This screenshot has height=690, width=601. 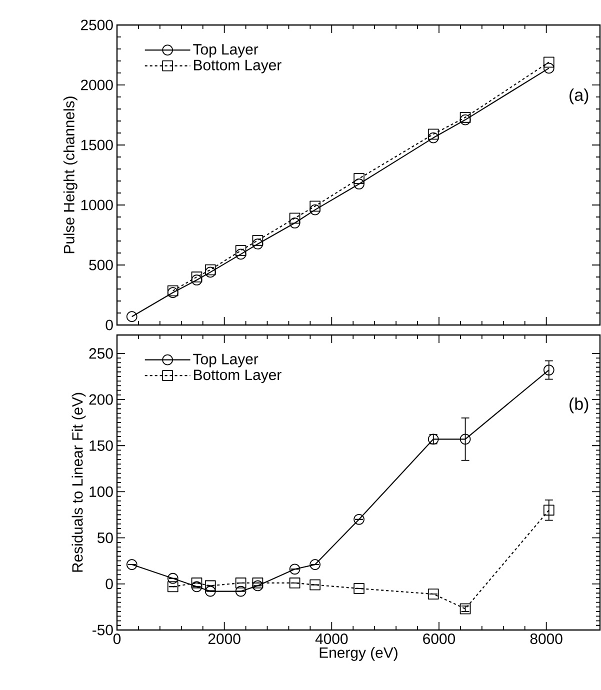 I want to click on y-tick-label: 2500, so click(x=96, y=25).